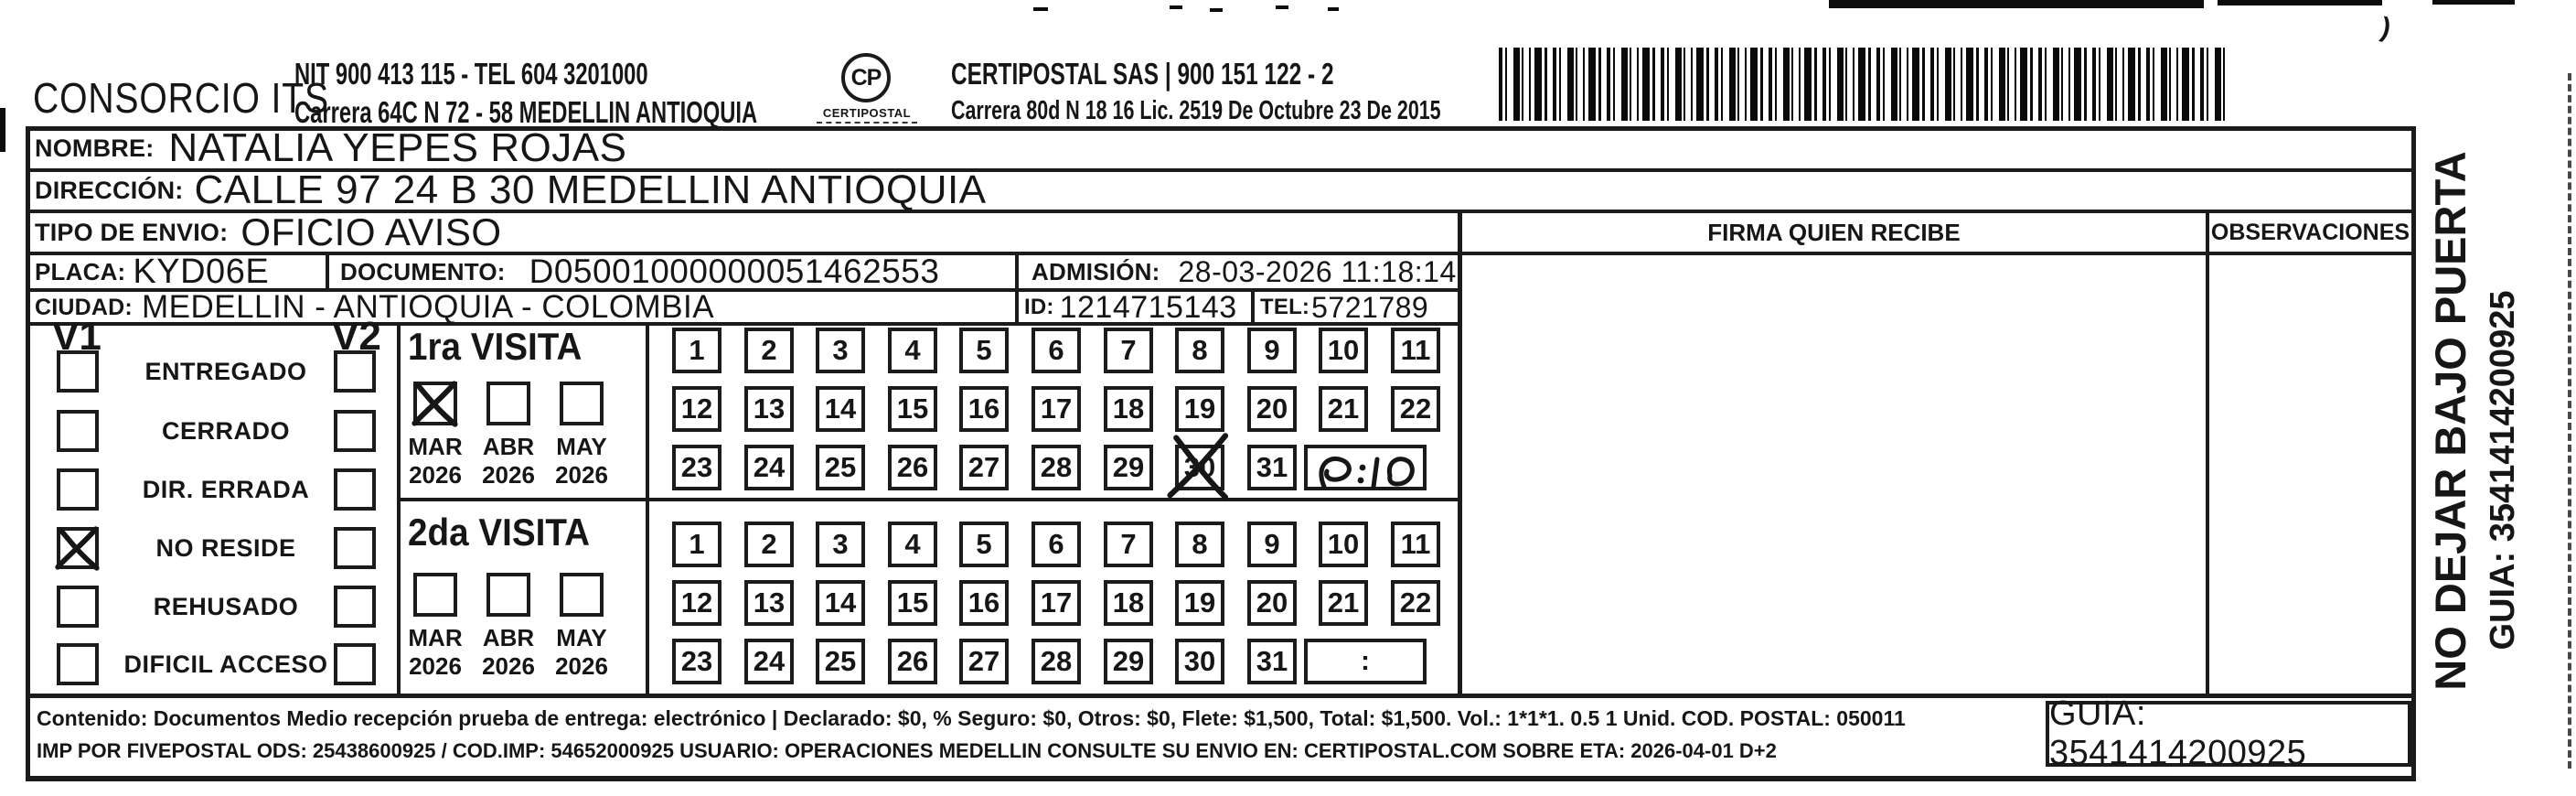  Describe the element at coordinates (1128, 409) in the screenshot. I see `visit1-day-18: 18` at that location.